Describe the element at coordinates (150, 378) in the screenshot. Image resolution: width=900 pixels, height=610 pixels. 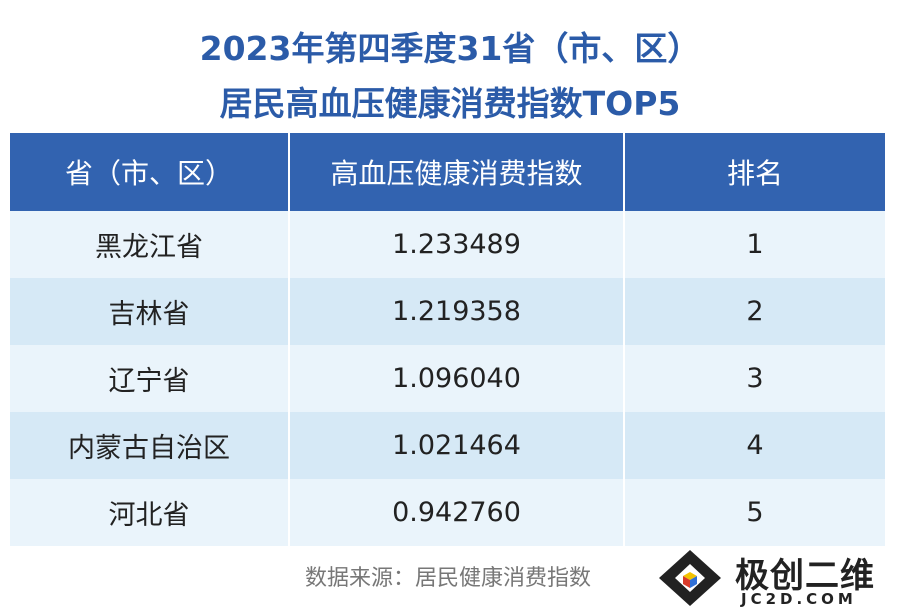
I see `table-cell: 辽宁省` at that location.